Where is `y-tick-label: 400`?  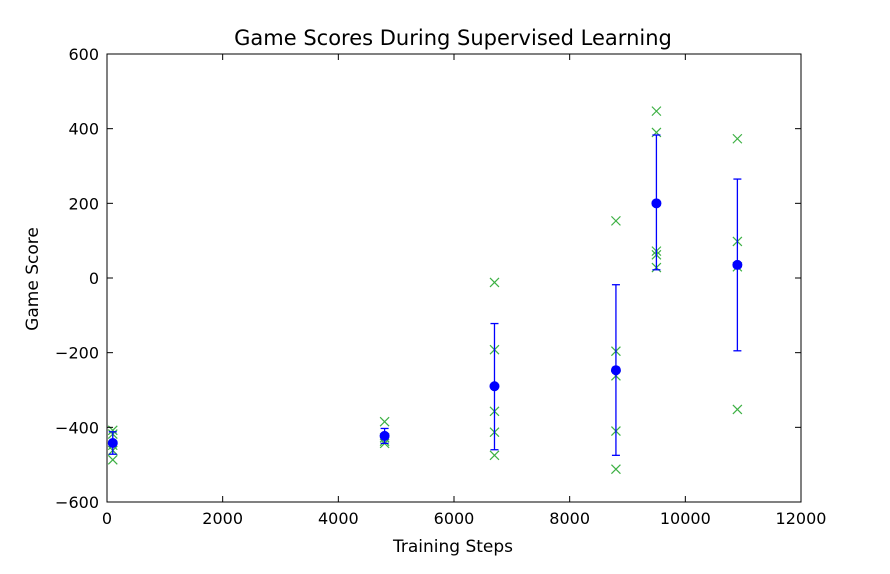
y-tick-label: 400 is located at coordinates (83, 129).